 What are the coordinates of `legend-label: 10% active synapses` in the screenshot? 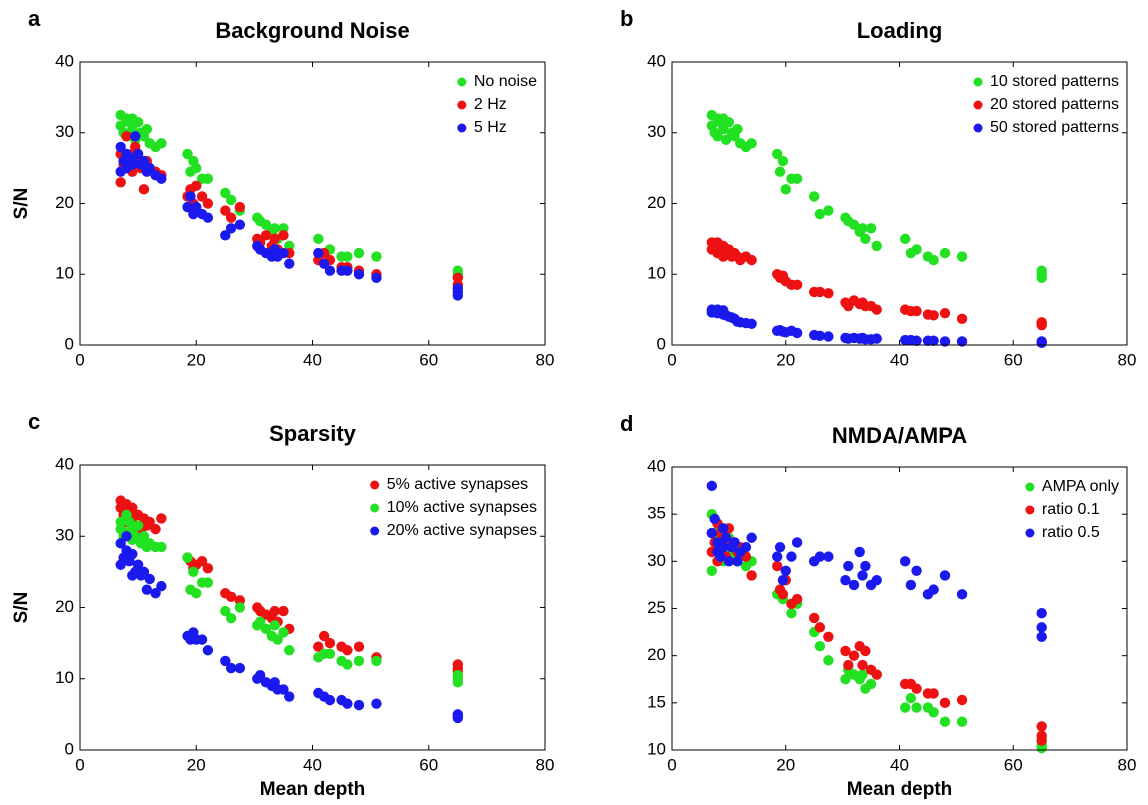 It's located at (462, 507).